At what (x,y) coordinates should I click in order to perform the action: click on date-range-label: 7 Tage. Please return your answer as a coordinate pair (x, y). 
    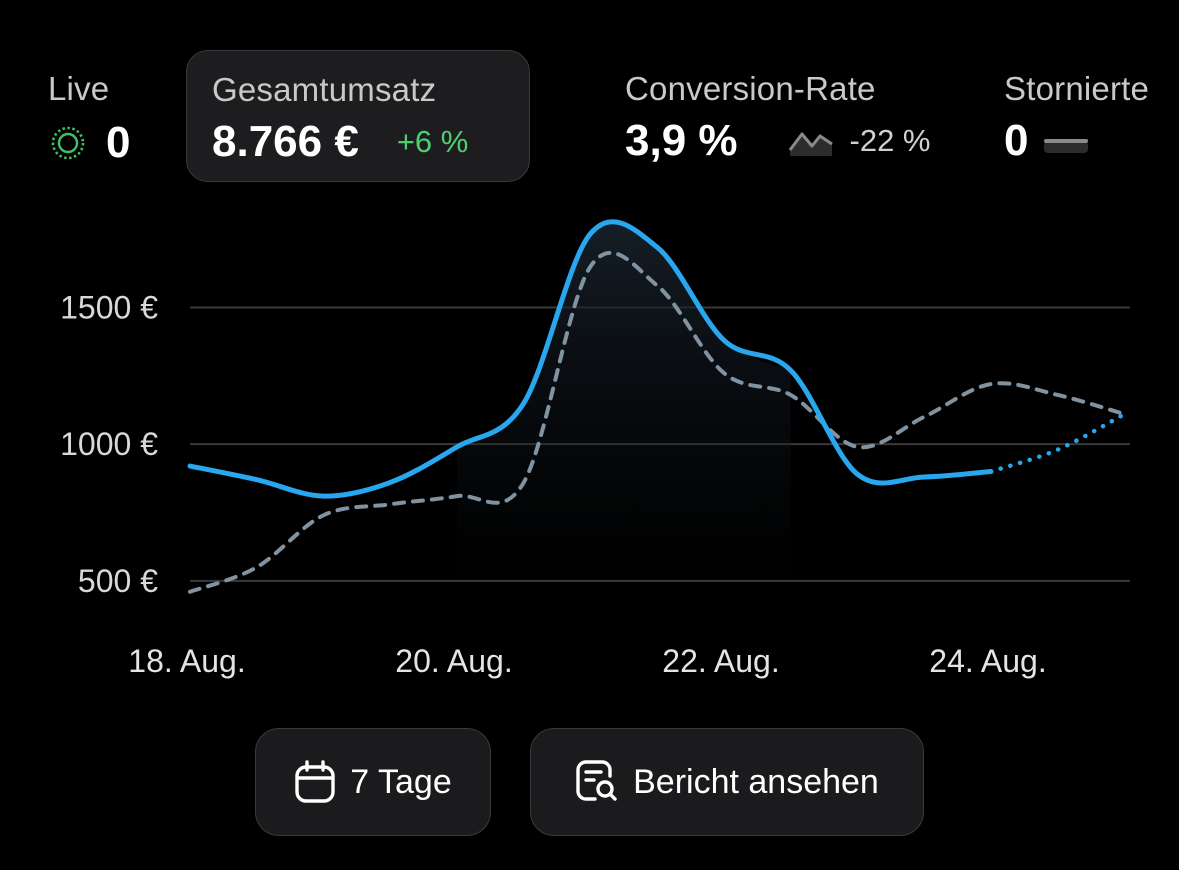
    Looking at the image, I should click on (401, 781).